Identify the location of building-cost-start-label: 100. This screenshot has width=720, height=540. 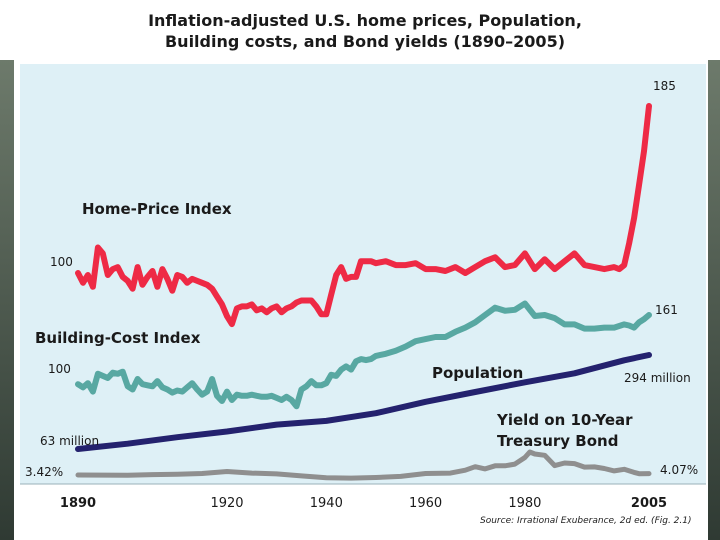
(59, 369).